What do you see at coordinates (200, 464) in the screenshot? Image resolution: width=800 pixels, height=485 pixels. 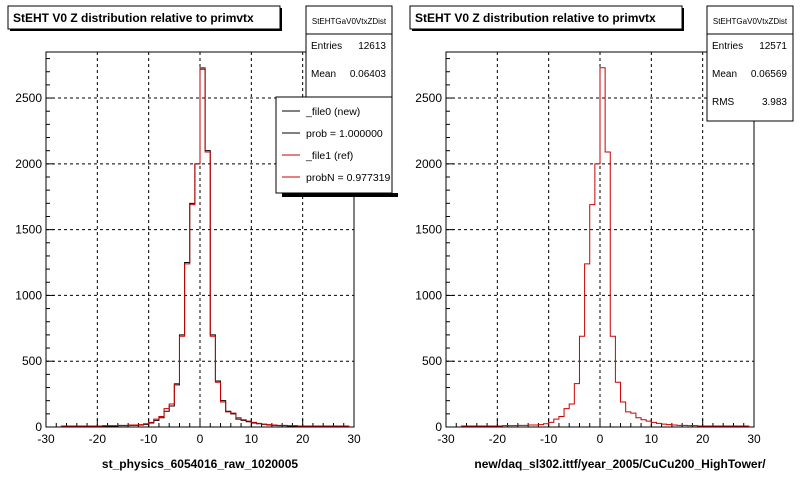 I see `x-axis-label: st_physics_6054016_raw_1020005` at bounding box center [200, 464].